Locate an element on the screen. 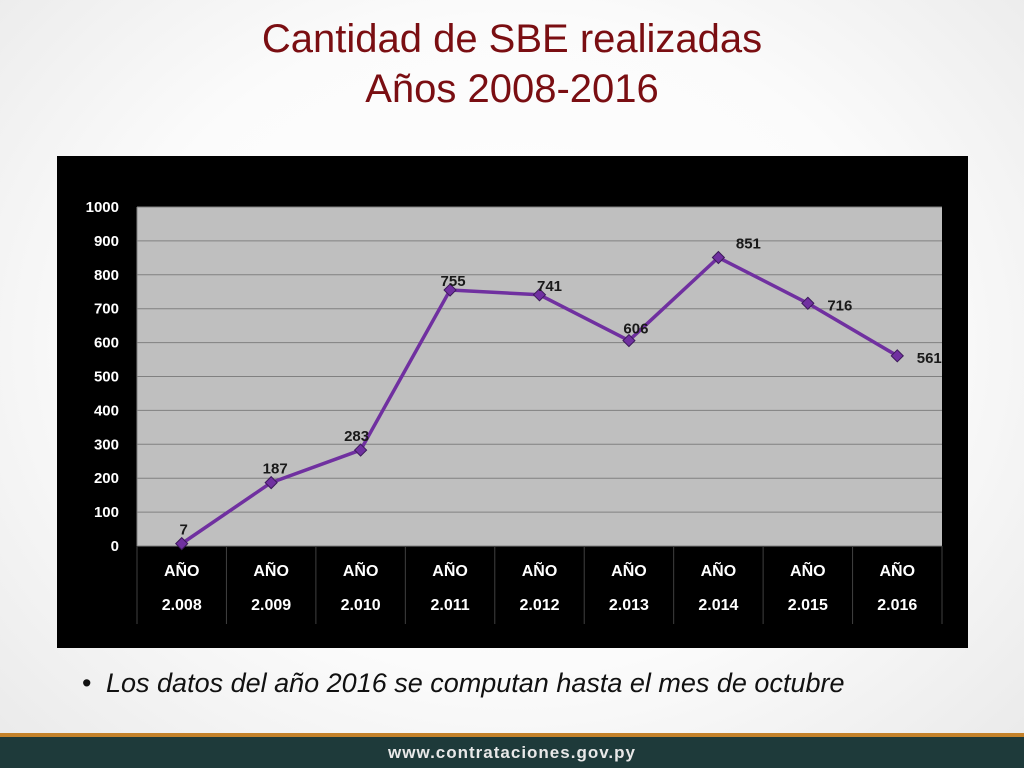  y-tick-label: 900 is located at coordinates (106, 241).